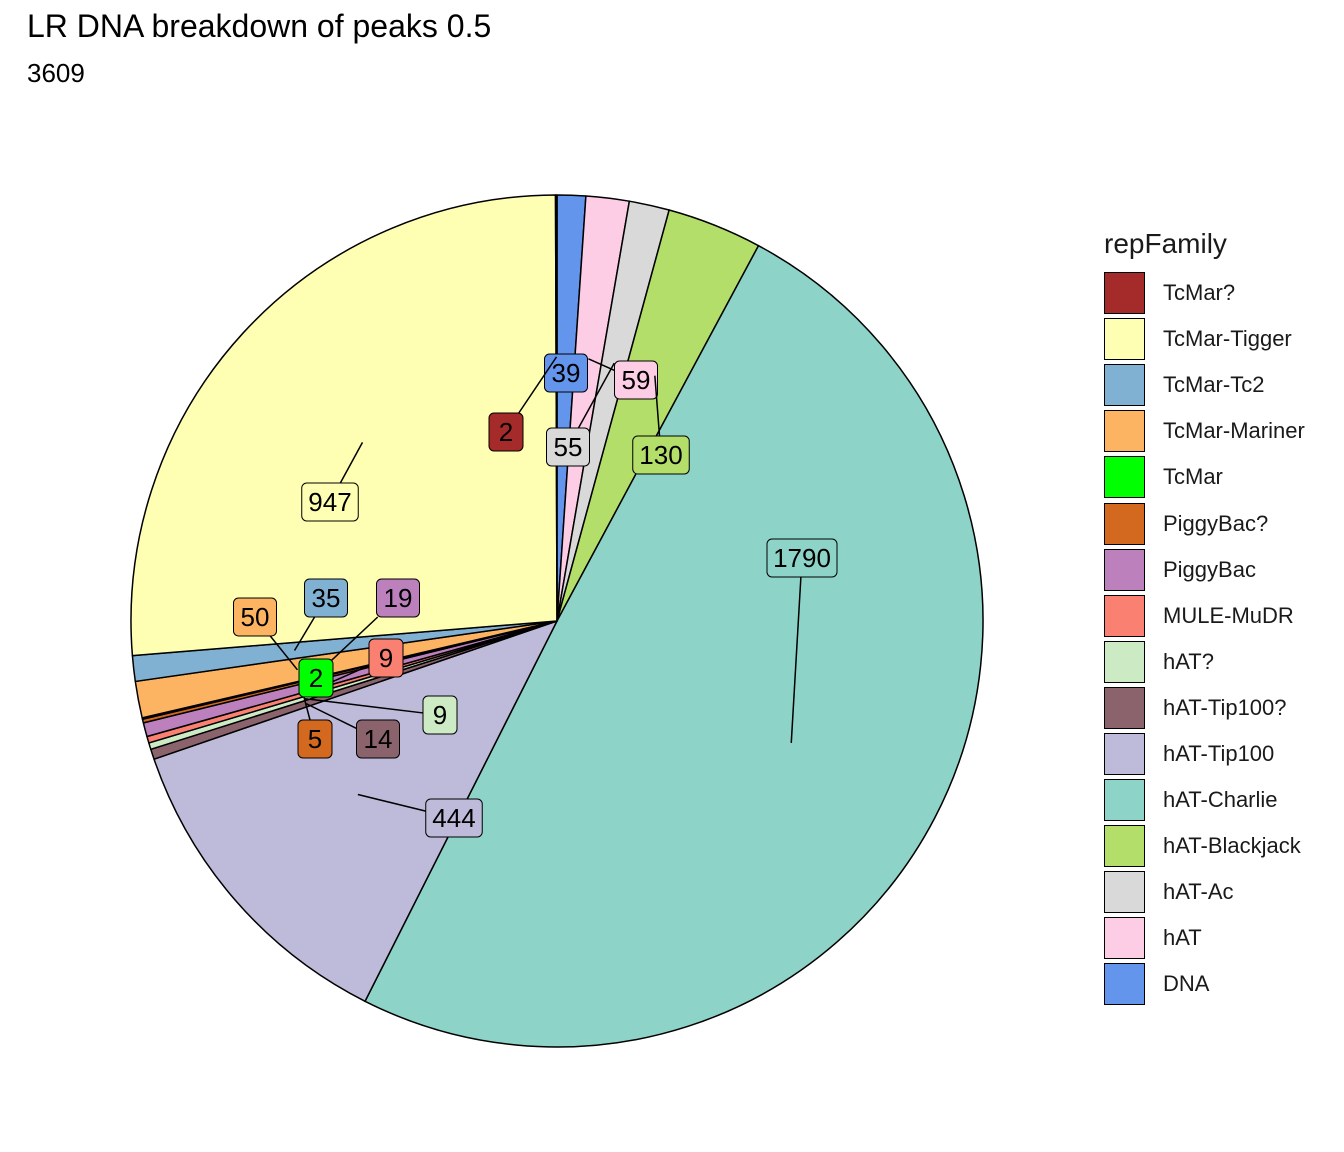 This screenshot has height=1152, width=1344. I want to click on legend-title: repFamily, so click(1165, 243).